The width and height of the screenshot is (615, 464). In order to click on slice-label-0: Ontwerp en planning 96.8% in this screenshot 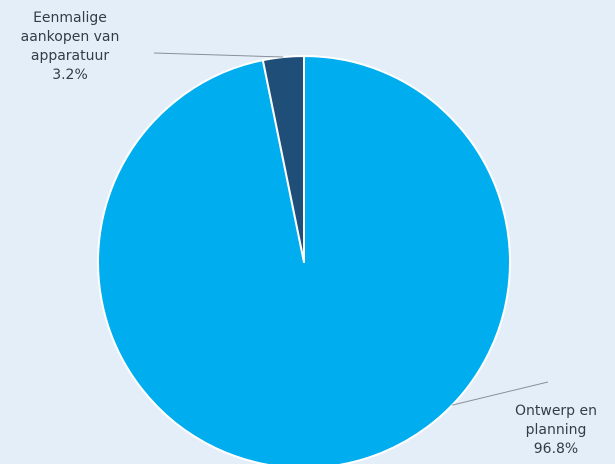, I will do `click(556, 430)`.